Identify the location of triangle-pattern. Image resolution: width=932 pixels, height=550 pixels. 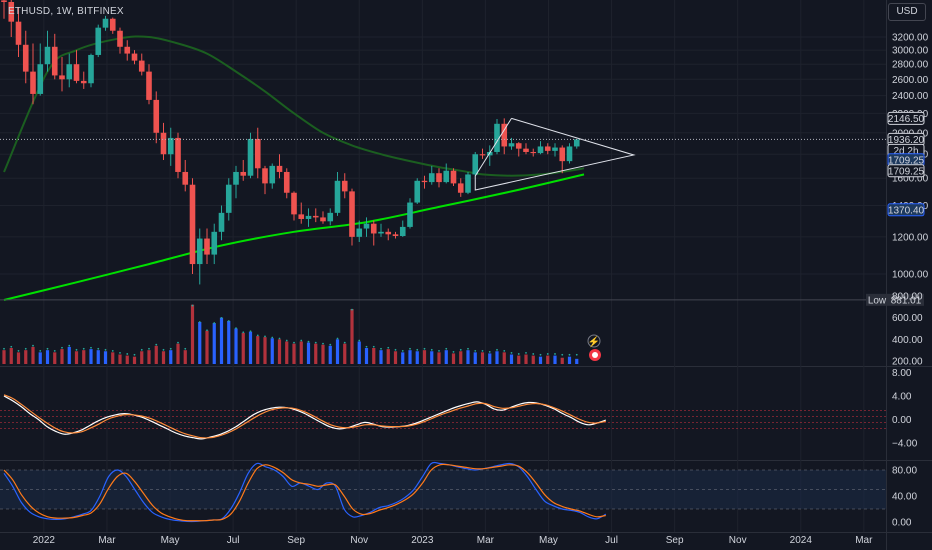
(555, 154).